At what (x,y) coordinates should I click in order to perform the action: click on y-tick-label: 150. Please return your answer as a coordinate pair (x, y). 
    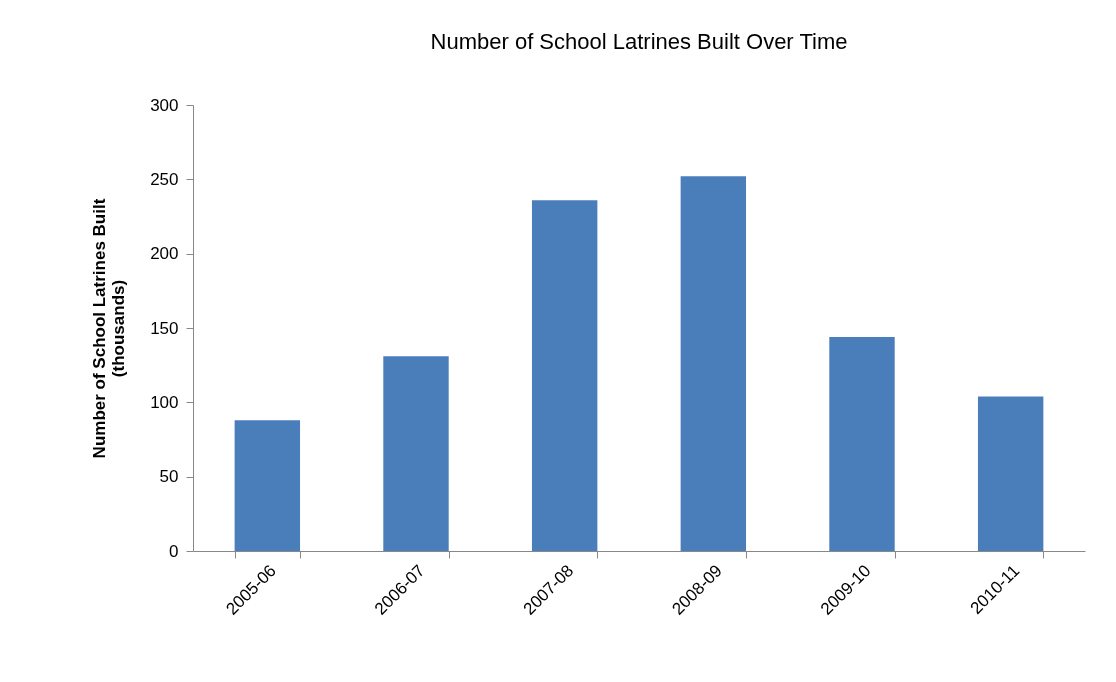
    Looking at the image, I should click on (164, 328).